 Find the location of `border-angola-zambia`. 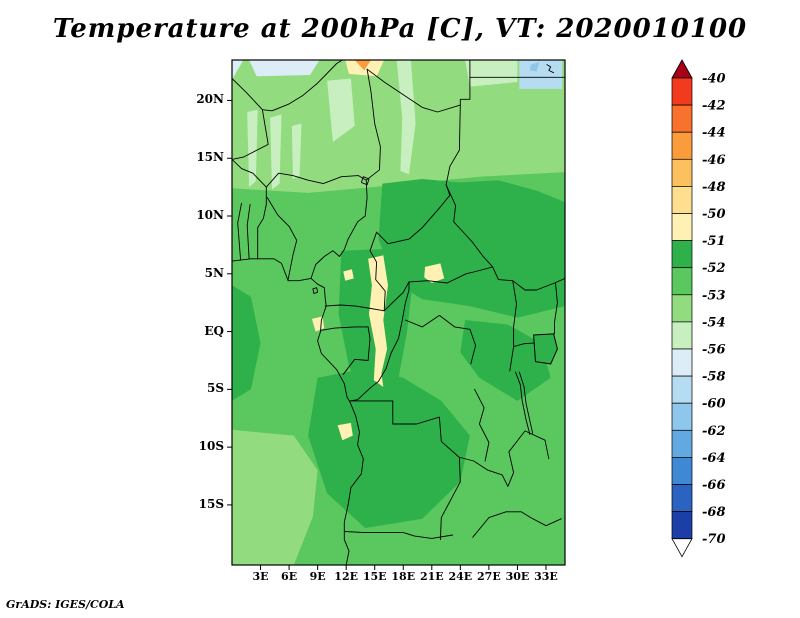

border-angola-zambia is located at coordinates (450, 511).